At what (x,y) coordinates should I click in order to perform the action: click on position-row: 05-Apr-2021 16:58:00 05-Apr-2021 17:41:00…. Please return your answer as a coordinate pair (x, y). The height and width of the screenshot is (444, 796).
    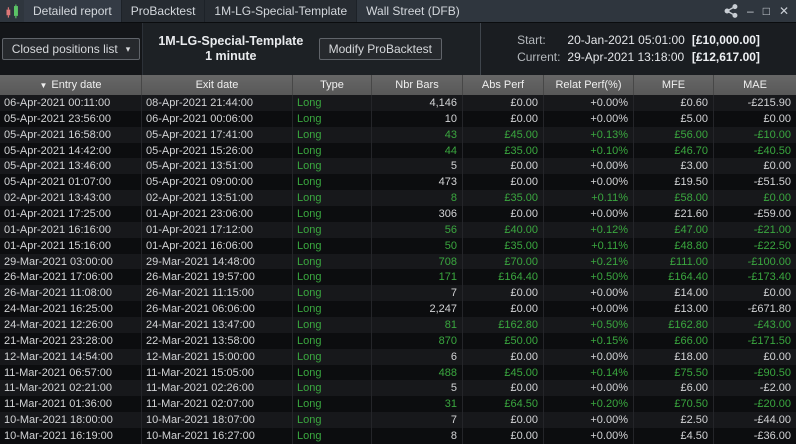
    Looking at the image, I should click on (398, 134).